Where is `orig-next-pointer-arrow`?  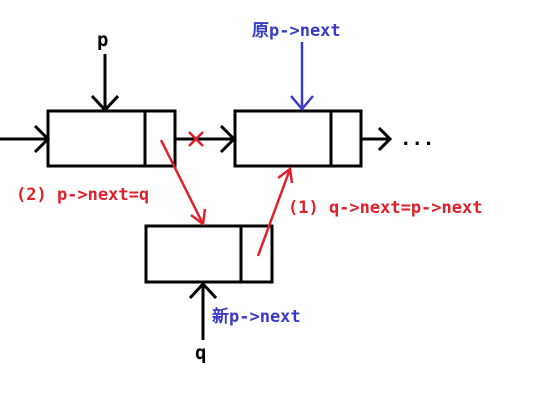
orig-next-pointer-arrow is located at coordinates (302, 76).